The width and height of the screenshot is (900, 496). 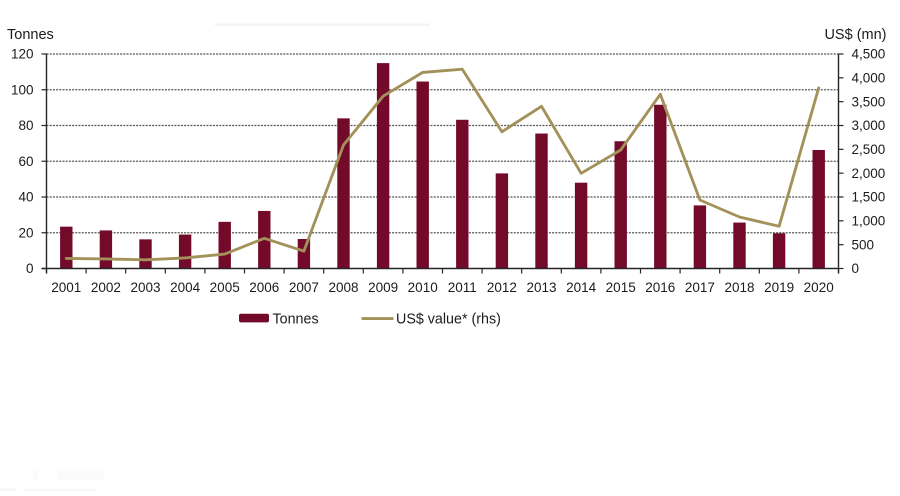 I want to click on svg-text: 40, so click(x=25, y=197).